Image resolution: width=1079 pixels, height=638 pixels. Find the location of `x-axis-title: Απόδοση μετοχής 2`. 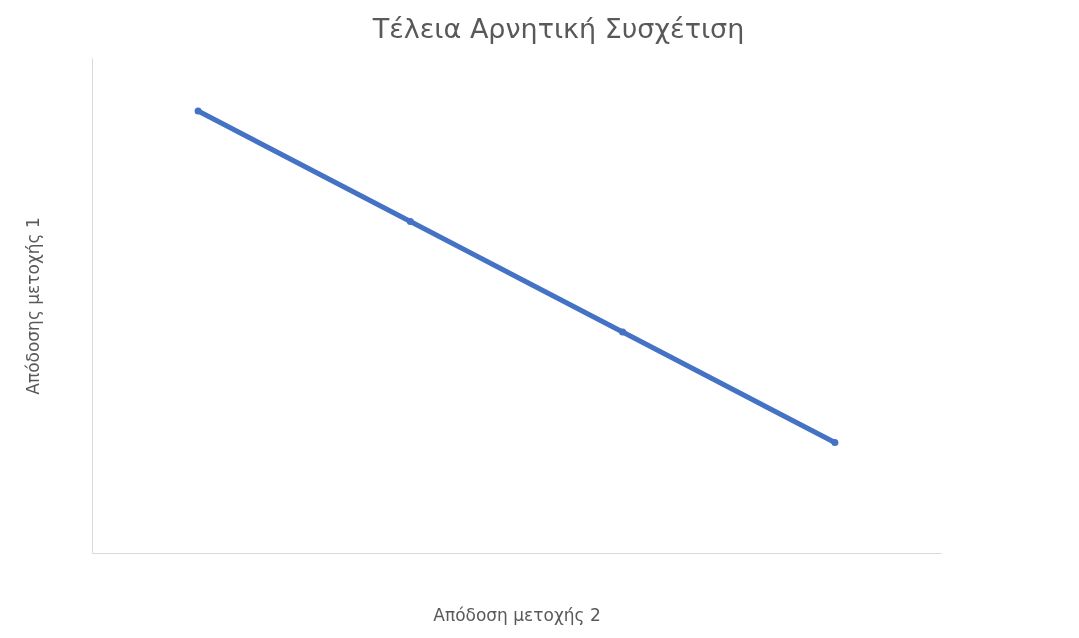

x-axis-title: Απόδοση μετοχής 2 is located at coordinates (517, 614).